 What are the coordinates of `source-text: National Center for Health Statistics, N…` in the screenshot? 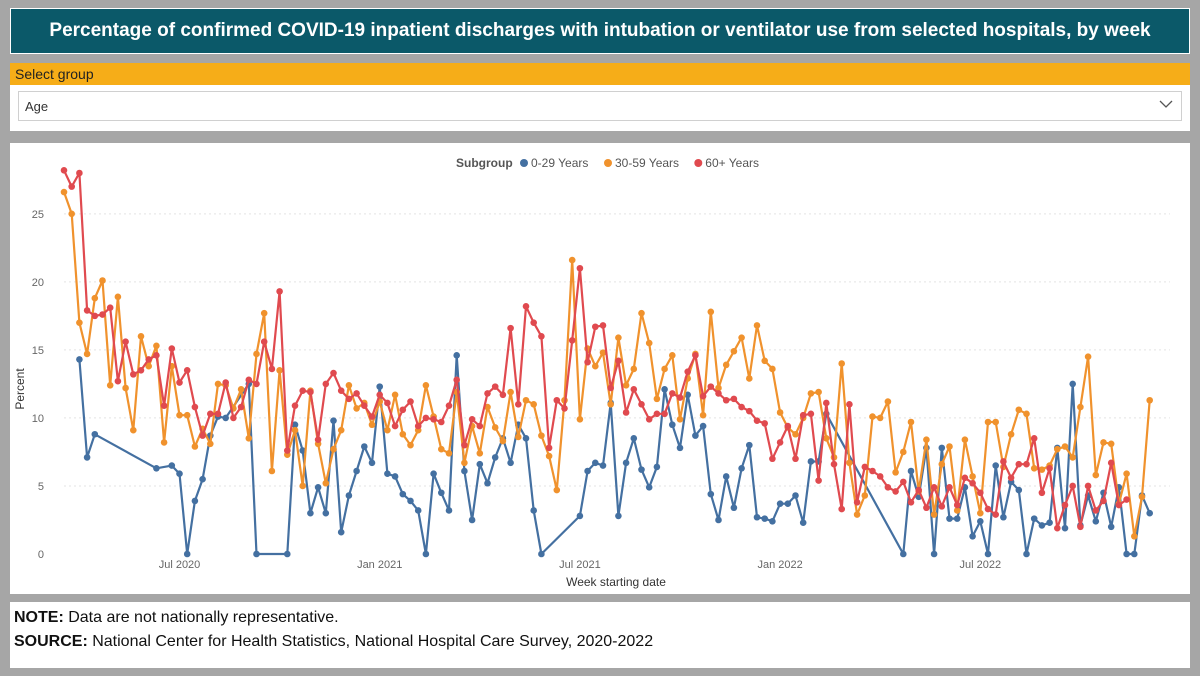 It's located at (370, 641).